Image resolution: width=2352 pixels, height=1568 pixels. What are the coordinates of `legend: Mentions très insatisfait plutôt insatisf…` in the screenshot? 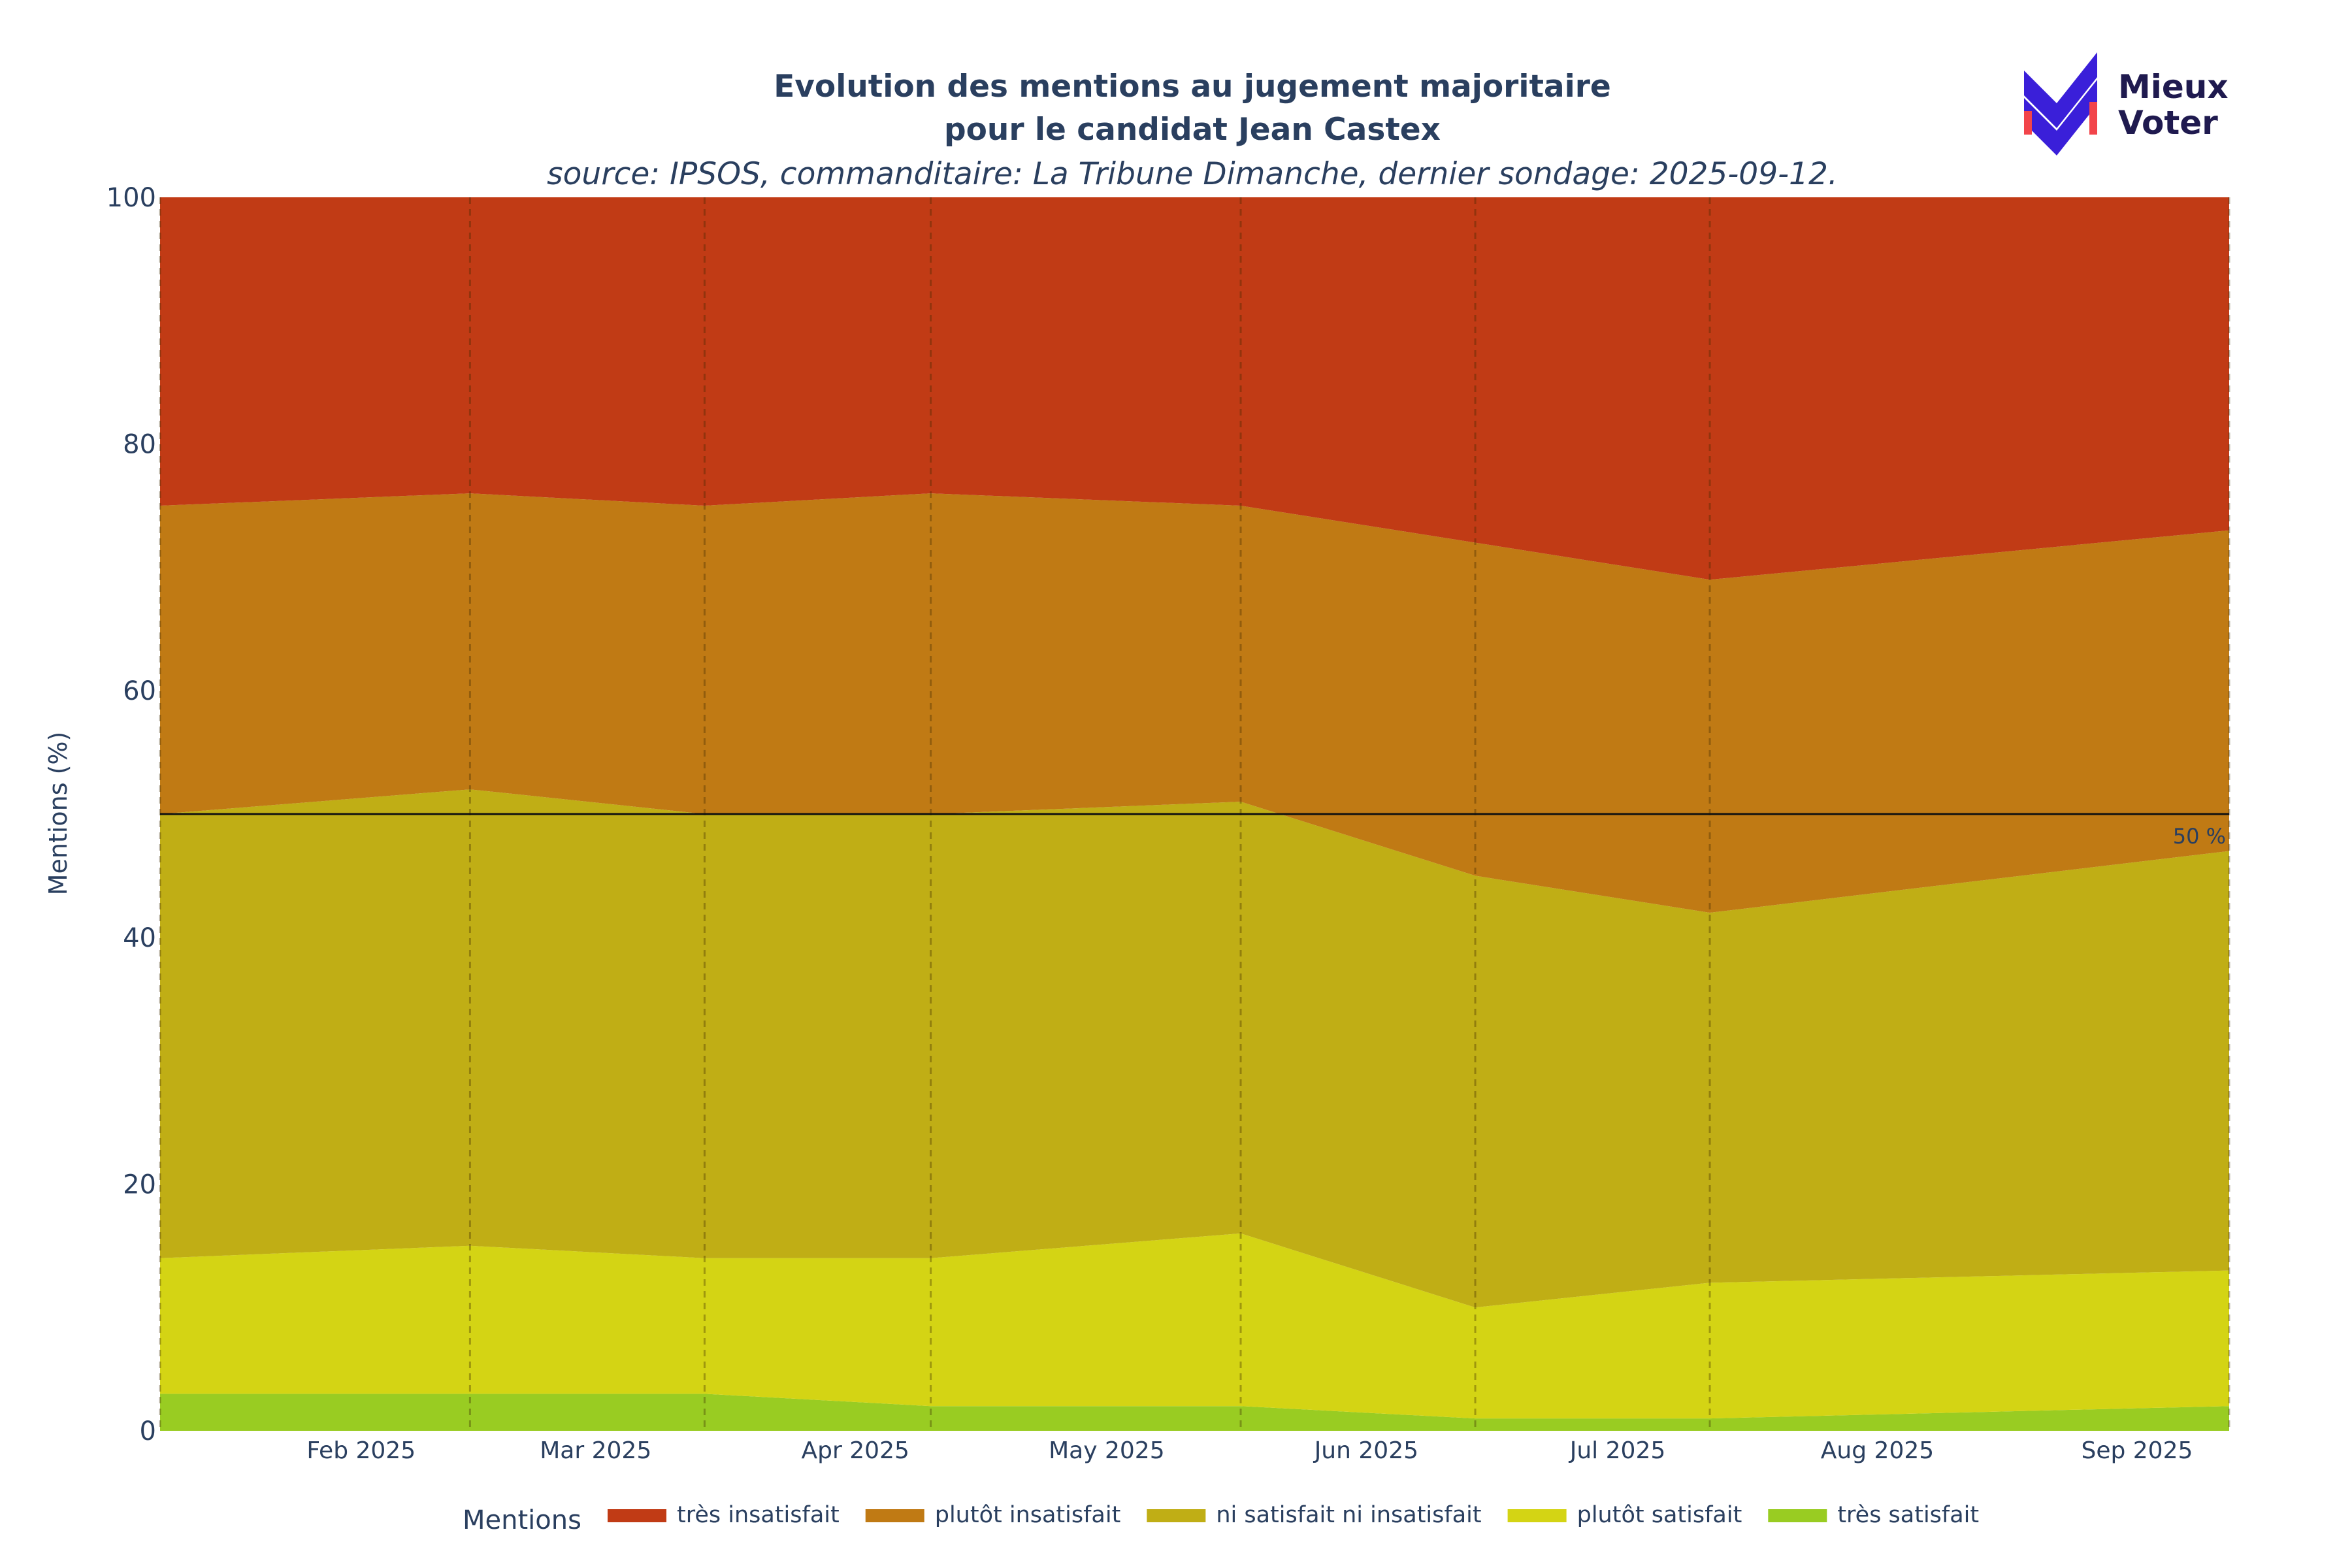 It's located at (1221, 1518).